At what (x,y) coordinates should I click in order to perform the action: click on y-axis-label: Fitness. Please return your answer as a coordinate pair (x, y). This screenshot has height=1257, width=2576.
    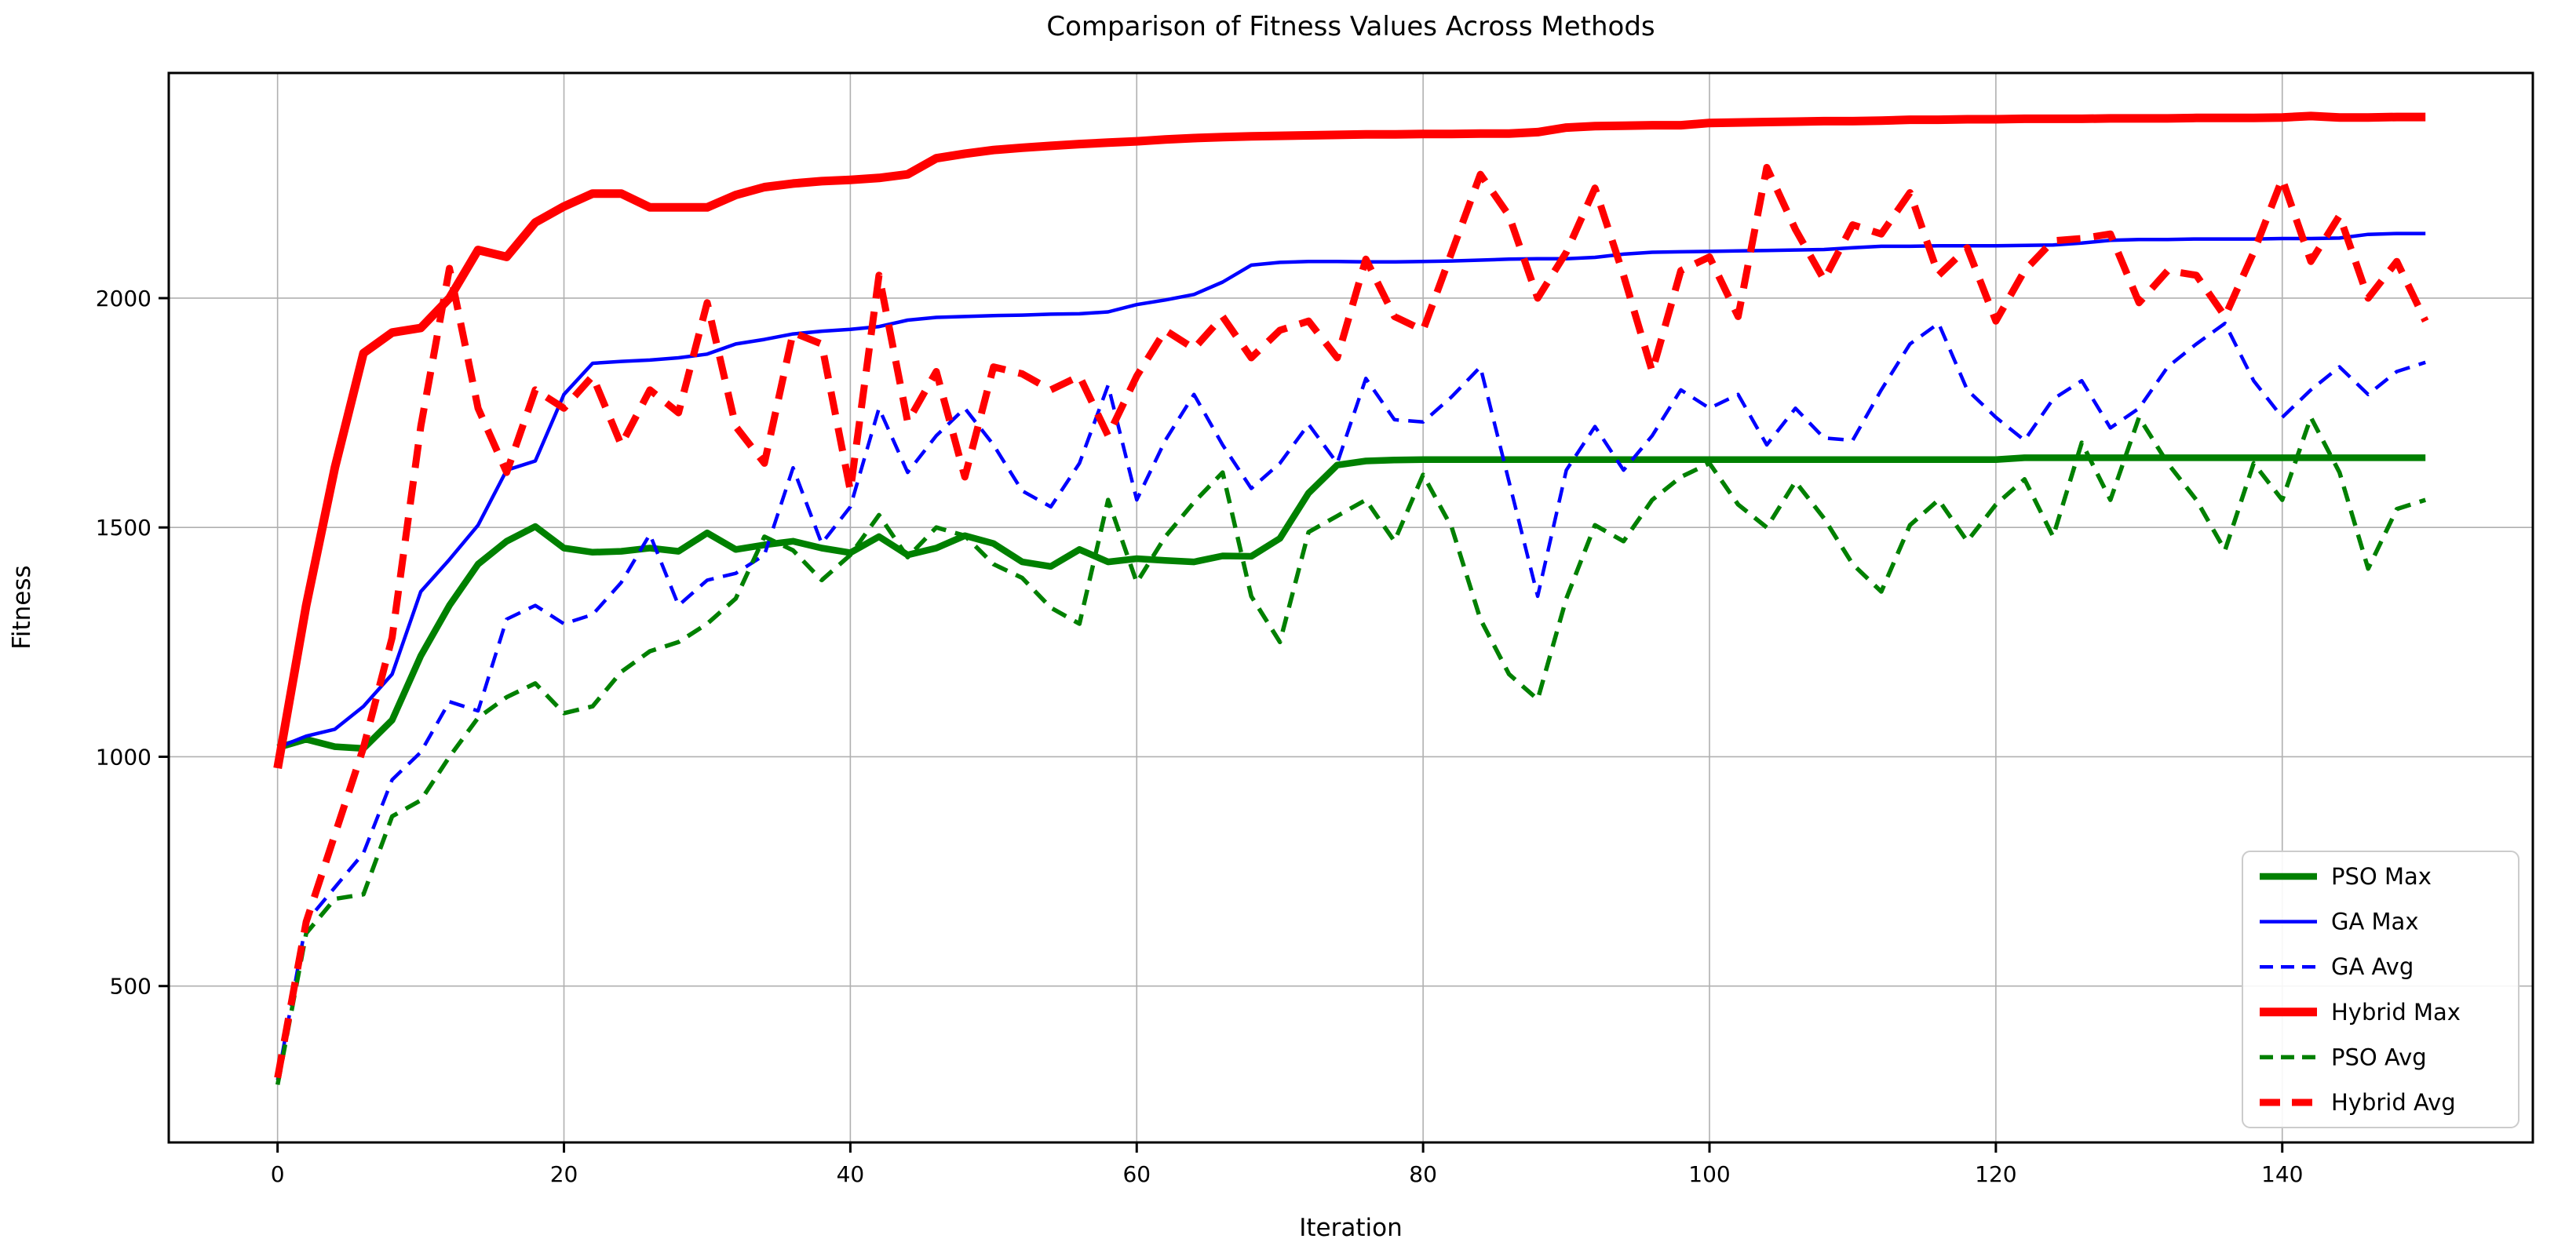
    Looking at the image, I should click on (22, 607).